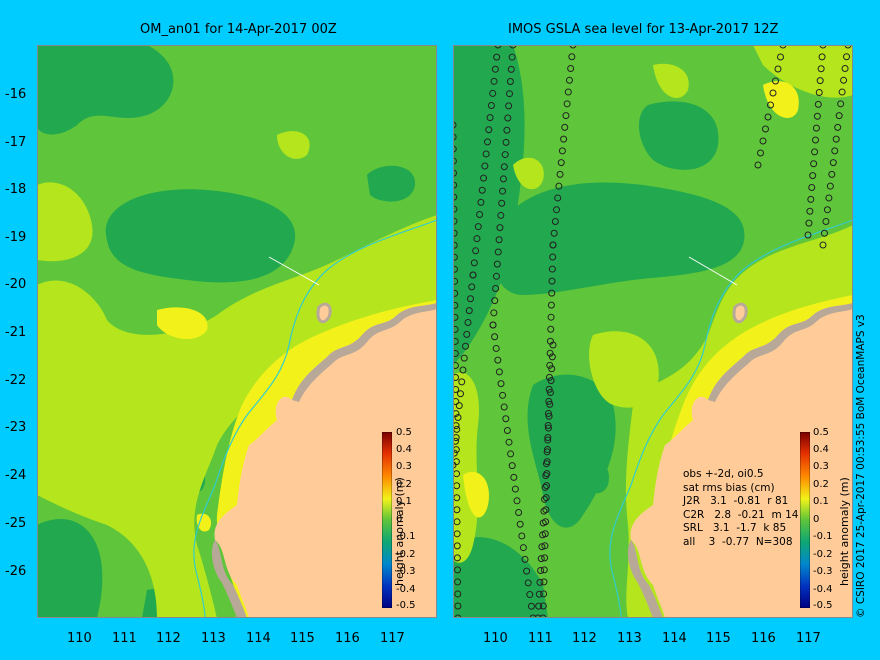 This screenshot has width=880, height=660. Describe the element at coordinates (406, 571) in the screenshot. I see `colorbar-label: -0.3` at that location.